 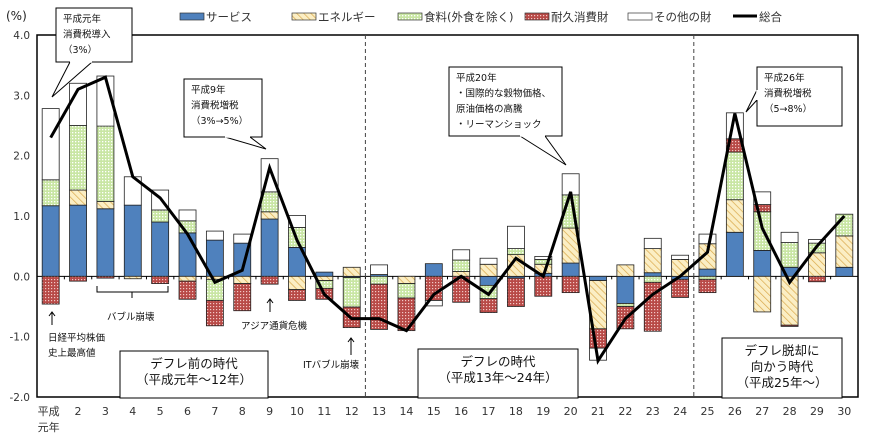 What do you see at coordinates (21, 277) in the screenshot?
I see `y-tick-label: 0.0` at bounding box center [21, 277].